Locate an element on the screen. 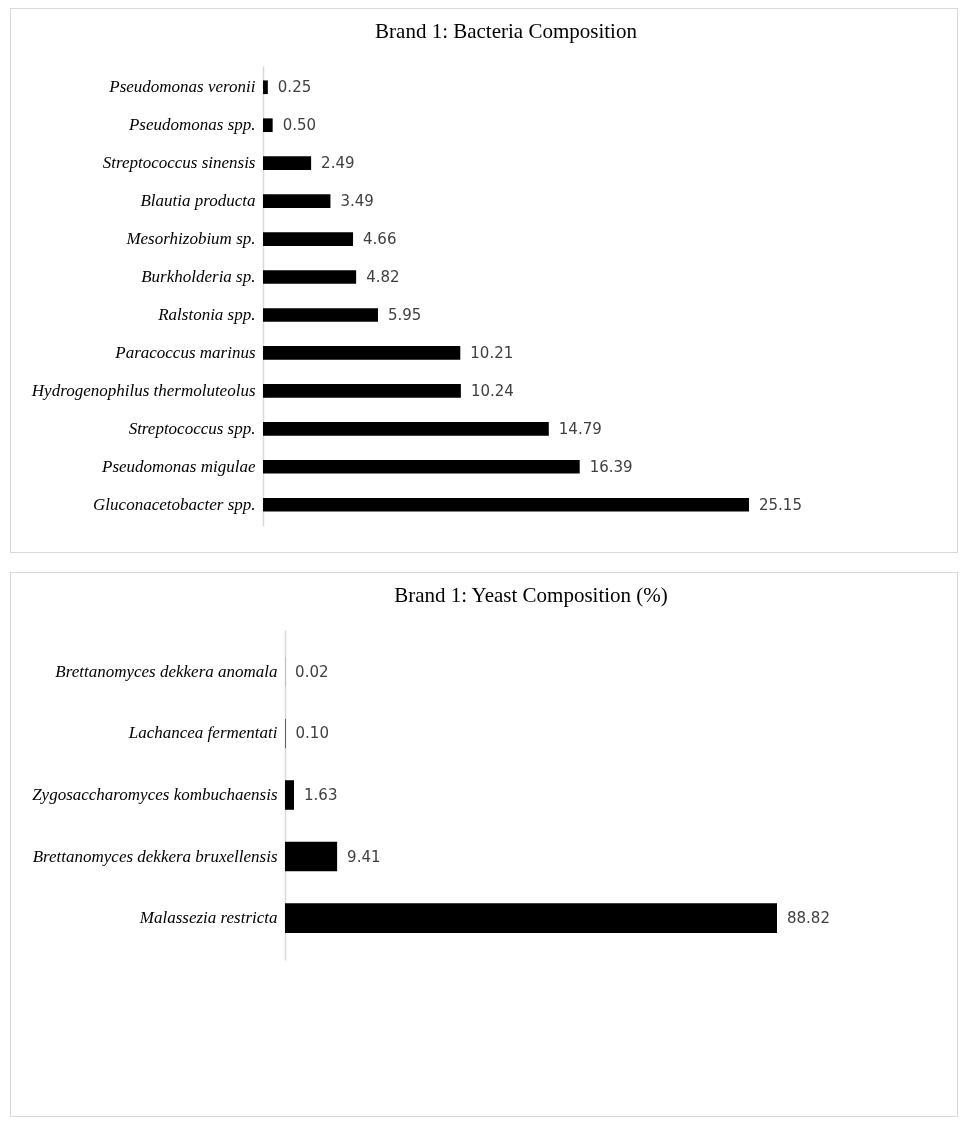 The width and height of the screenshot is (961, 1125). y-tick-label: Pseudomonas spp. is located at coordinates (191, 125).